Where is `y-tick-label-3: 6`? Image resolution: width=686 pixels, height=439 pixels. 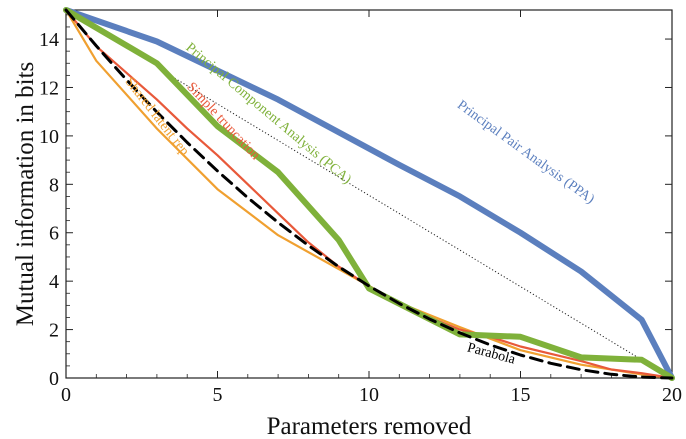 y-tick-label-3: 6 is located at coordinates (54, 234).